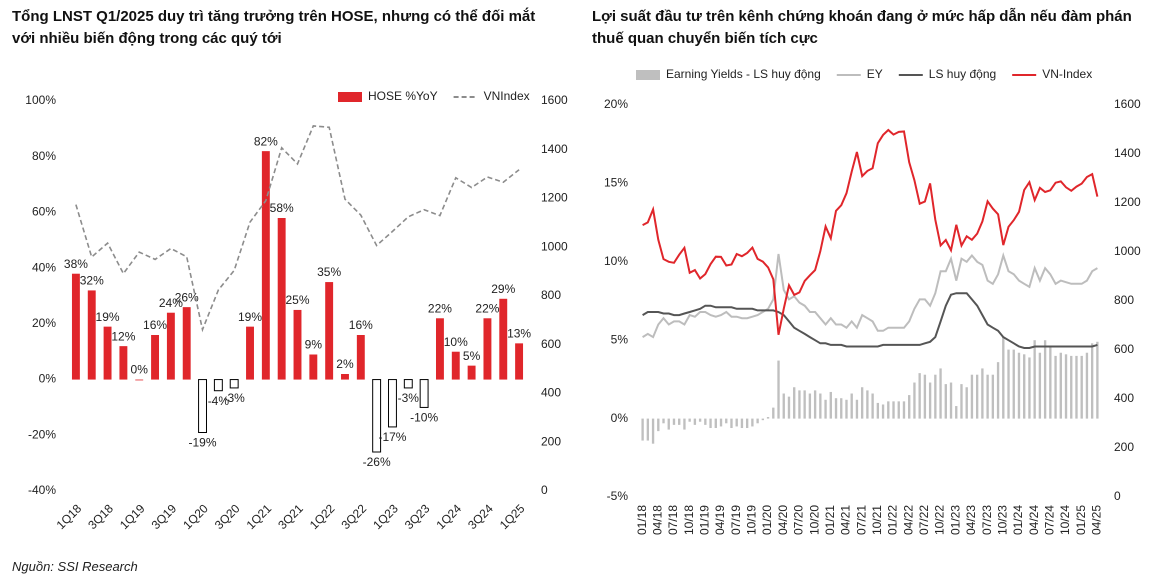  What do you see at coordinates (354, 516) in the screenshot?
I see `x-tick-label: 3Q22` at bounding box center [354, 516].